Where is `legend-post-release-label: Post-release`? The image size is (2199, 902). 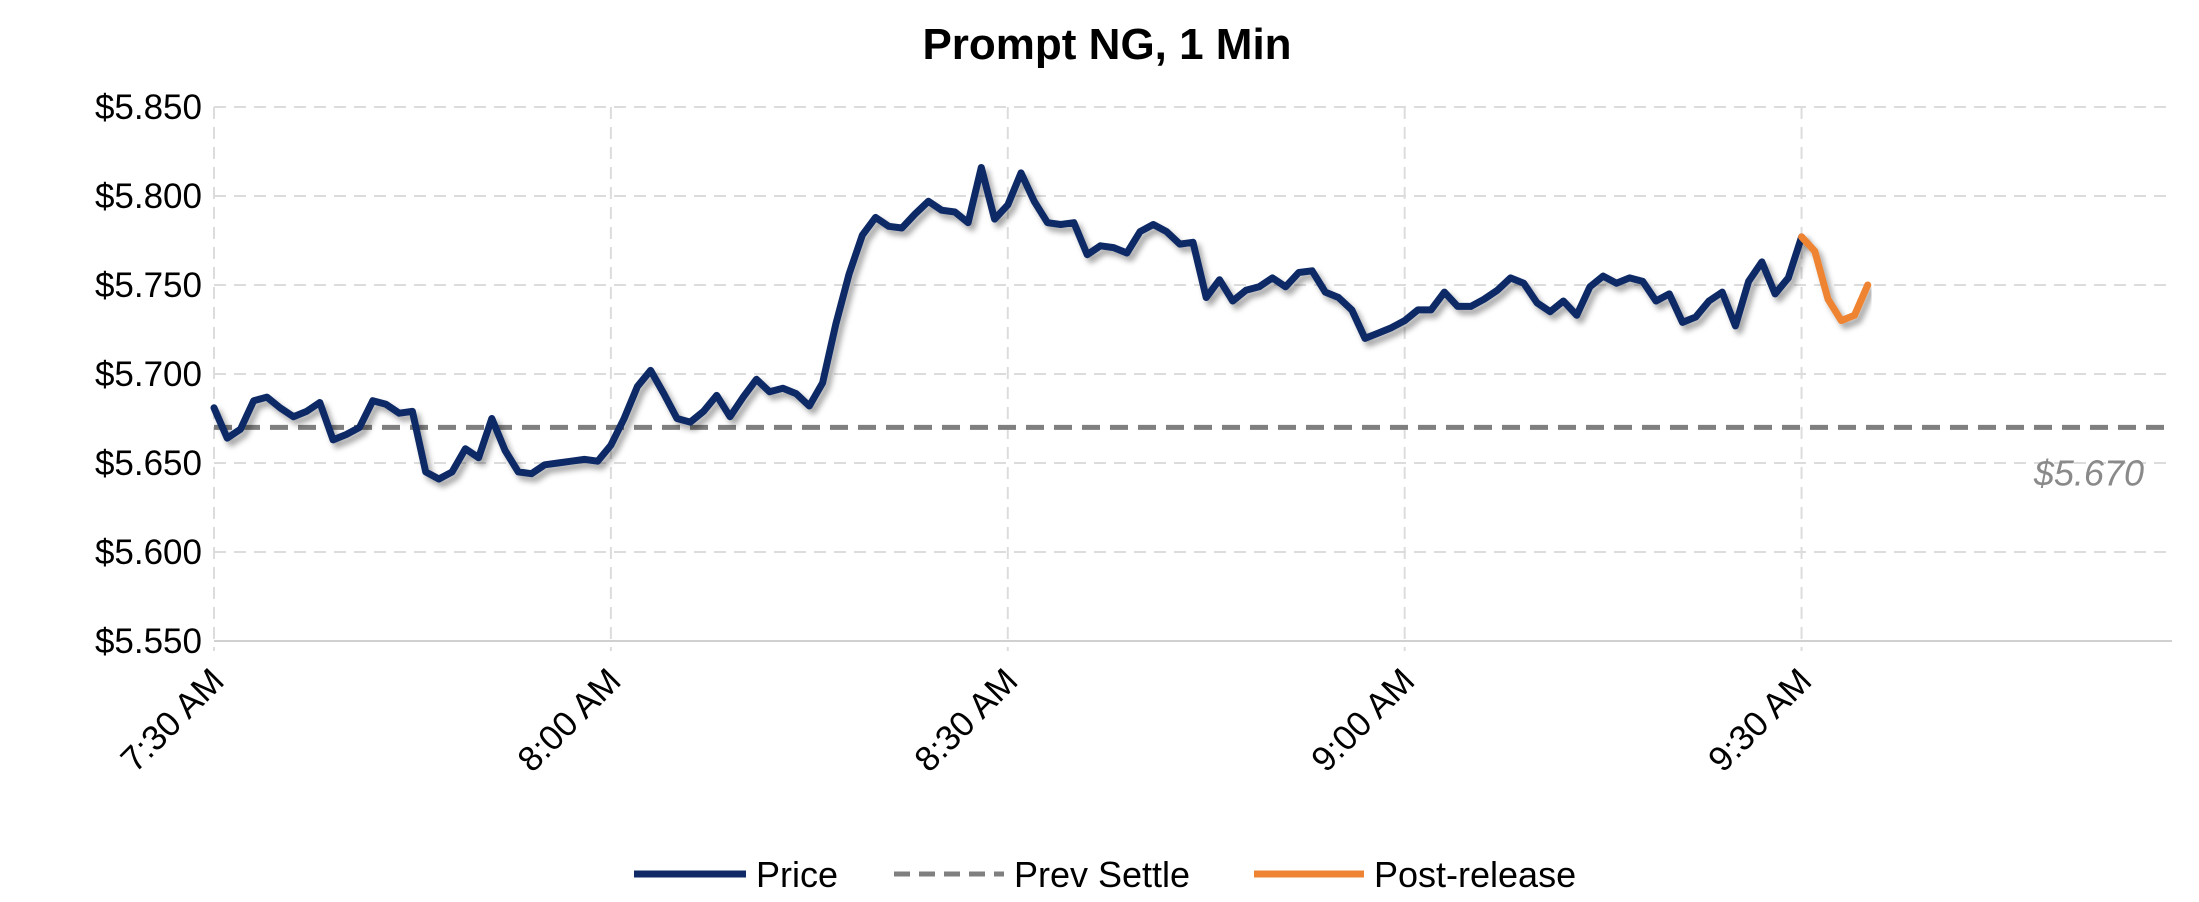
legend-post-release-label: Post-release is located at coordinates (1475, 874).